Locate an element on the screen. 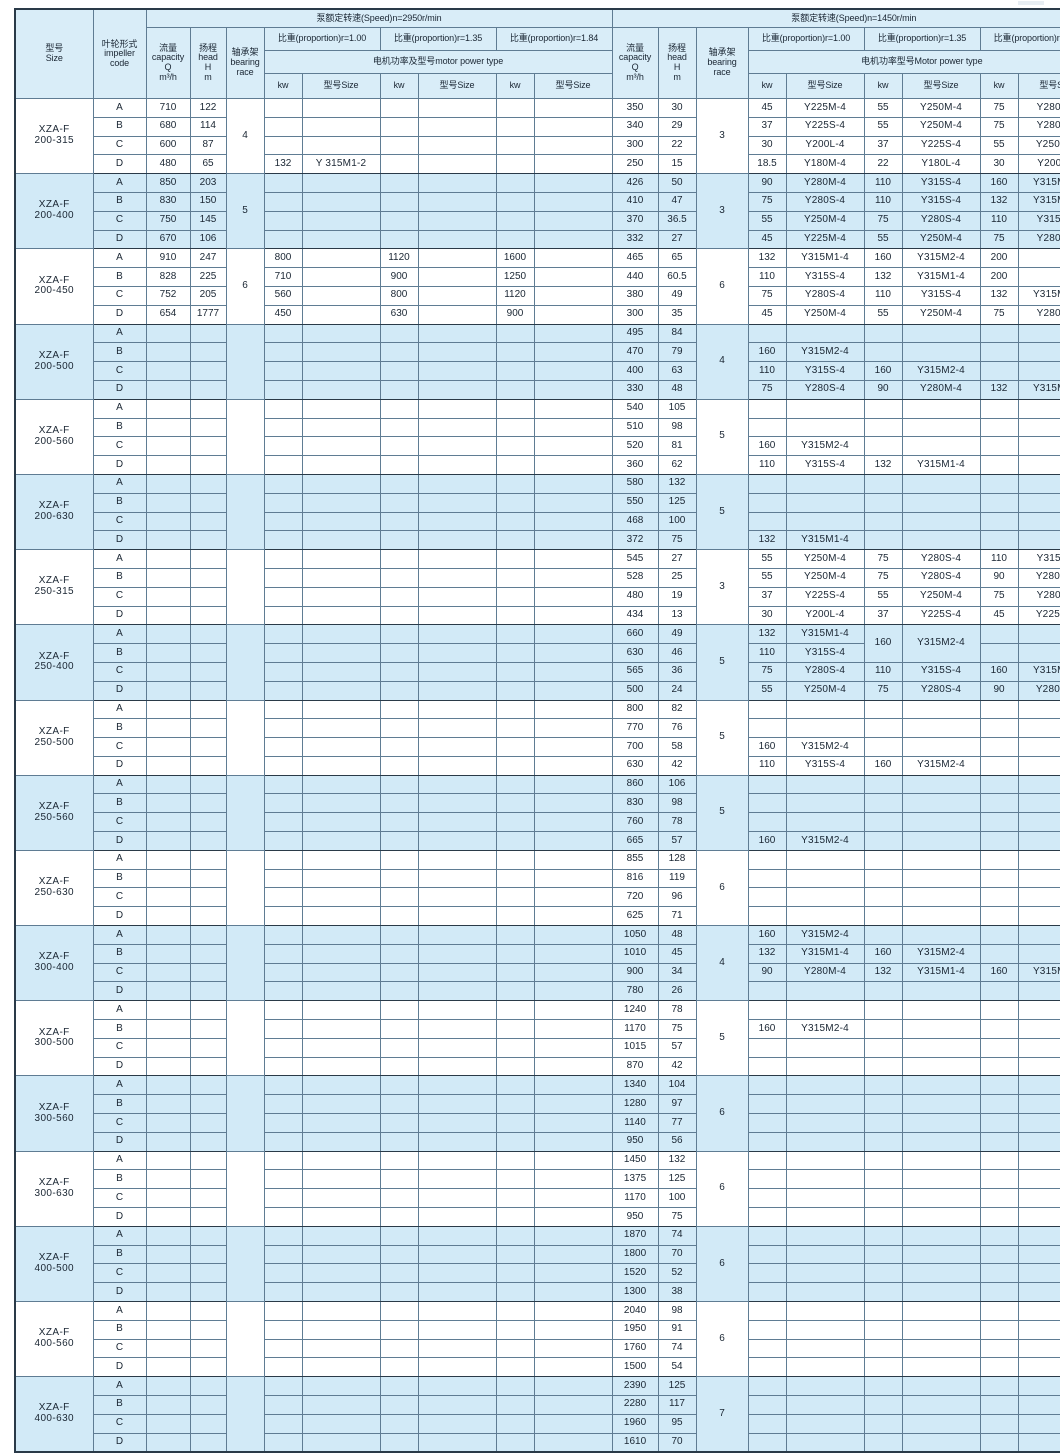 This screenshot has width=1060, height=1453. bearing-race-2950-cell is located at coordinates (245, 587).